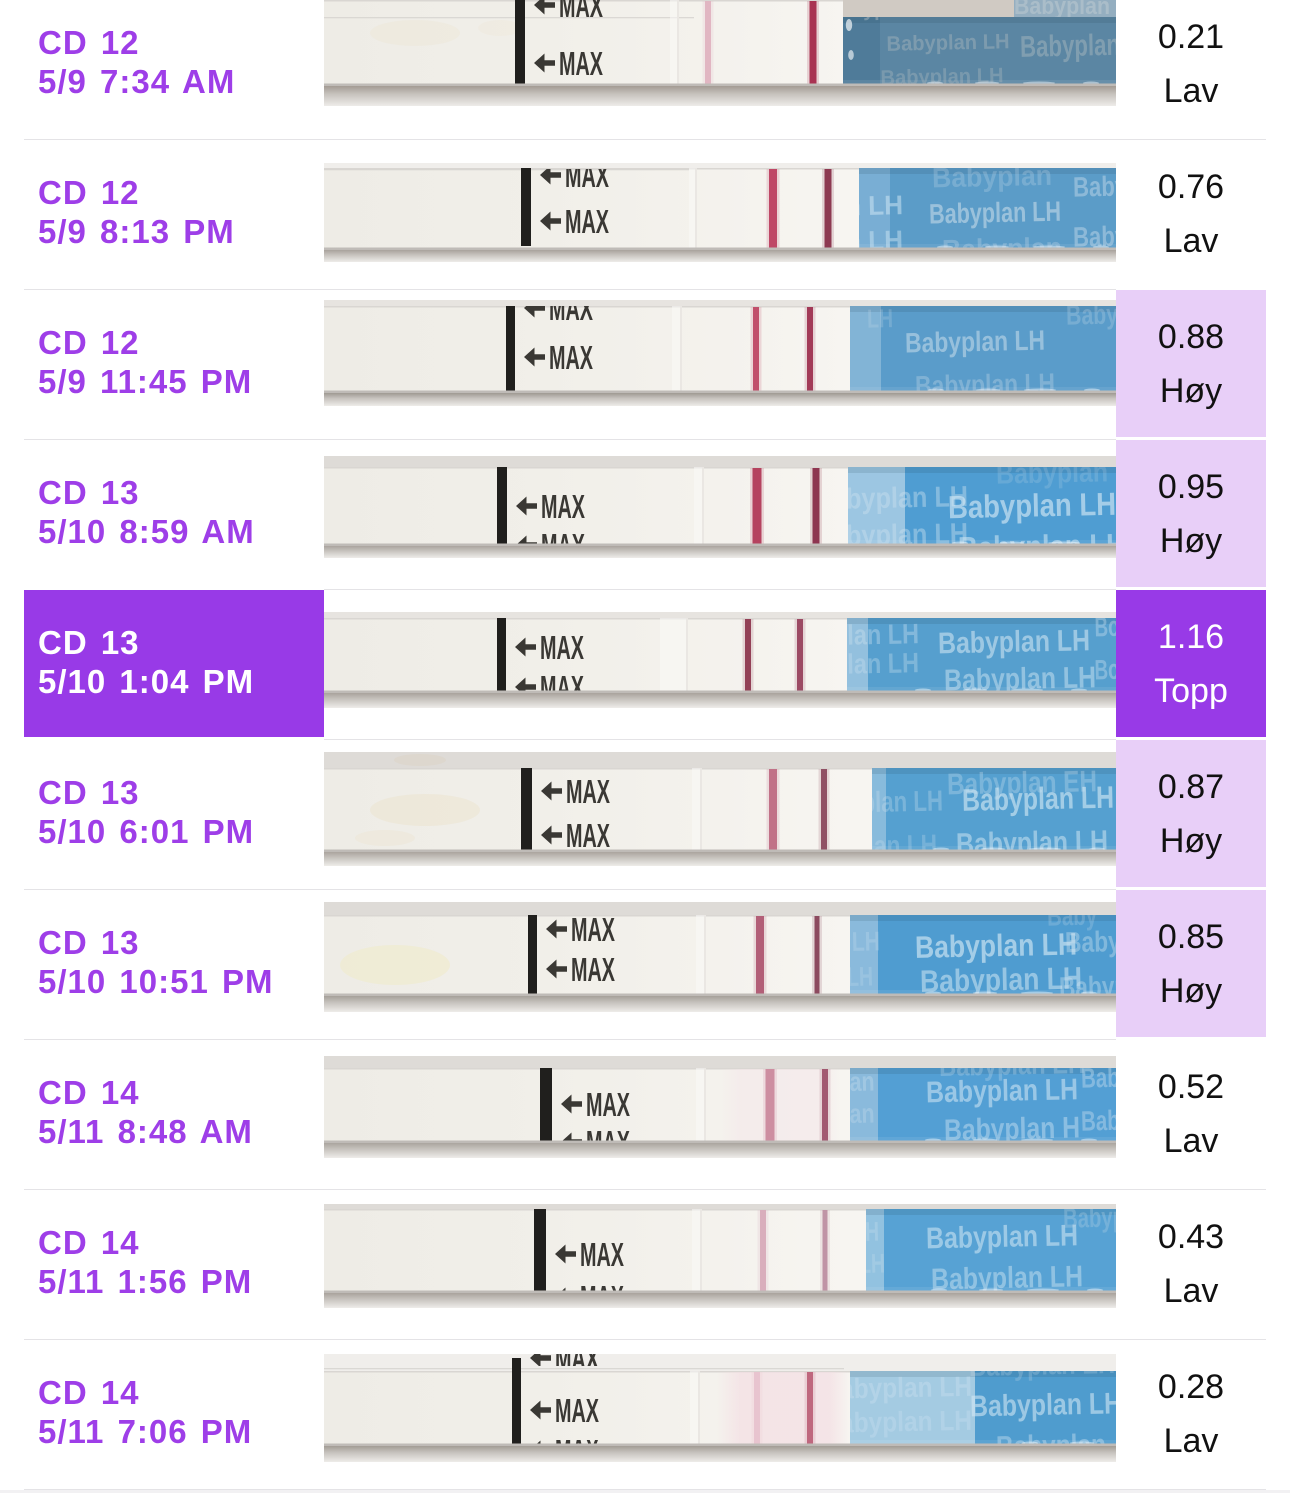  I want to click on svg-text: i LH, so click(860, 941).